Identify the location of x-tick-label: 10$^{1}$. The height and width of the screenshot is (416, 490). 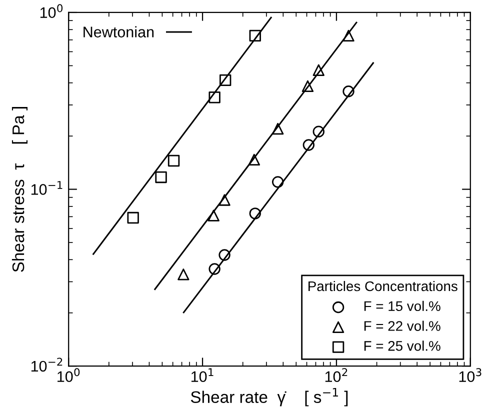
(202, 375).